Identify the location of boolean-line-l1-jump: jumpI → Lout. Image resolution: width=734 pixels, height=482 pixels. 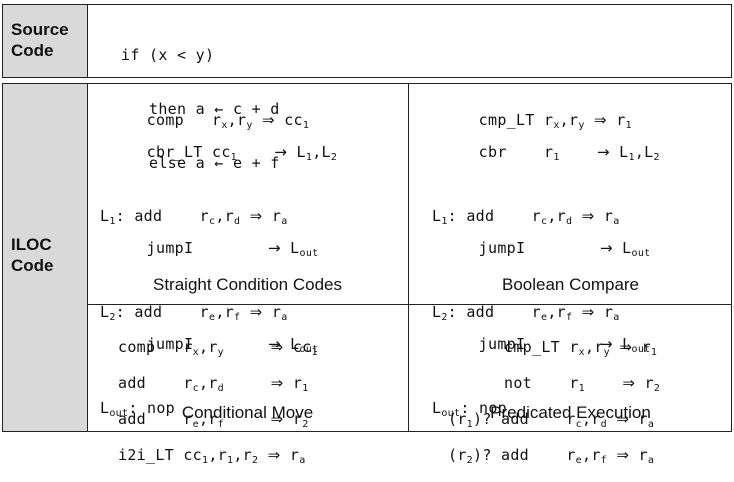
(564, 249).